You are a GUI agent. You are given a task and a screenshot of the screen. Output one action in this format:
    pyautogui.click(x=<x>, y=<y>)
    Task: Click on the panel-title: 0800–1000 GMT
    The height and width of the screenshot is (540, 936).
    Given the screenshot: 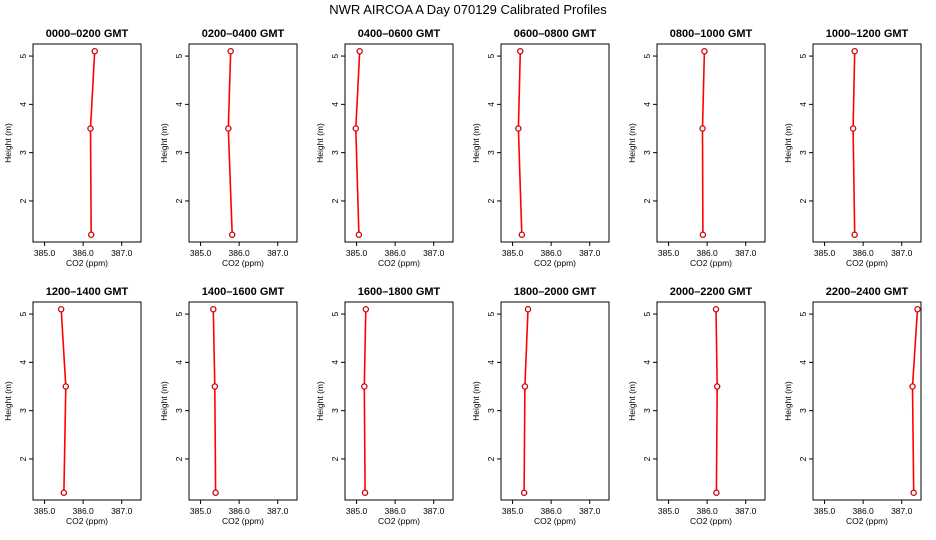 What is the action you would take?
    pyautogui.click(x=711, y=34)
    